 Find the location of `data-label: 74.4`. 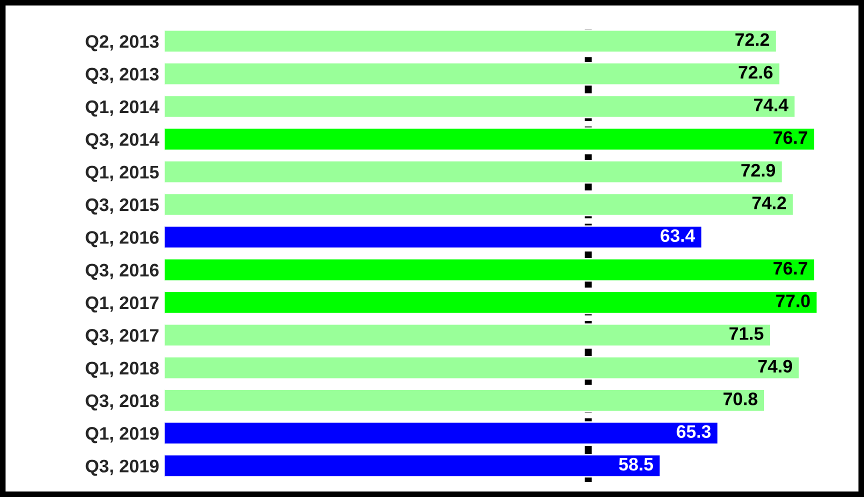

data-label: 74.4 is located at coordinates (771, 105).